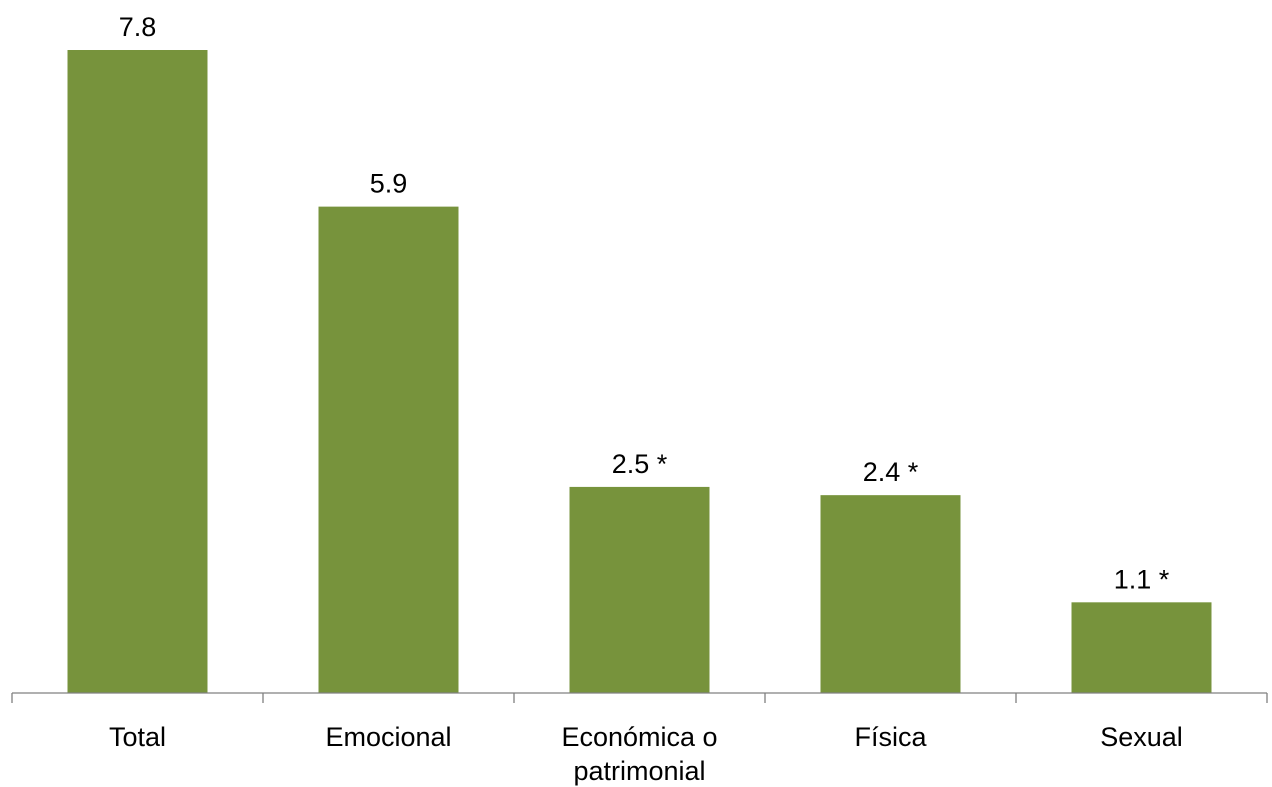 This screenshot has height=787, width=1272. What do you see at coordinates (389, 184) in the screenshot?
I see `value-label-2: 5.9` at bounding box center [389, 184].